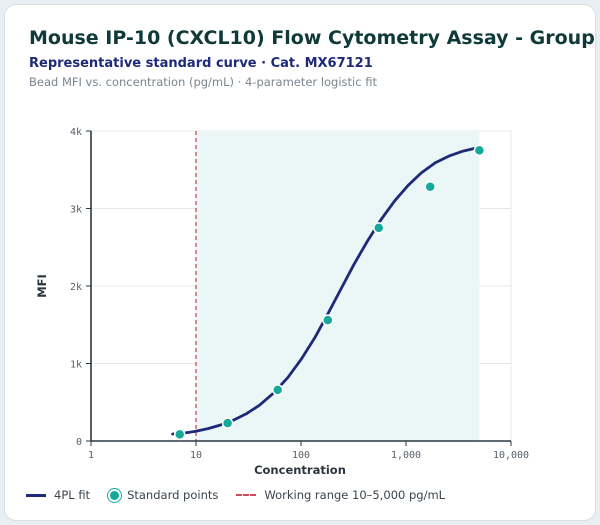 Image resolution: width=600 pixels, height=525 pixels. I want to click on x-tick-label: 1,000, so click(406, 455).